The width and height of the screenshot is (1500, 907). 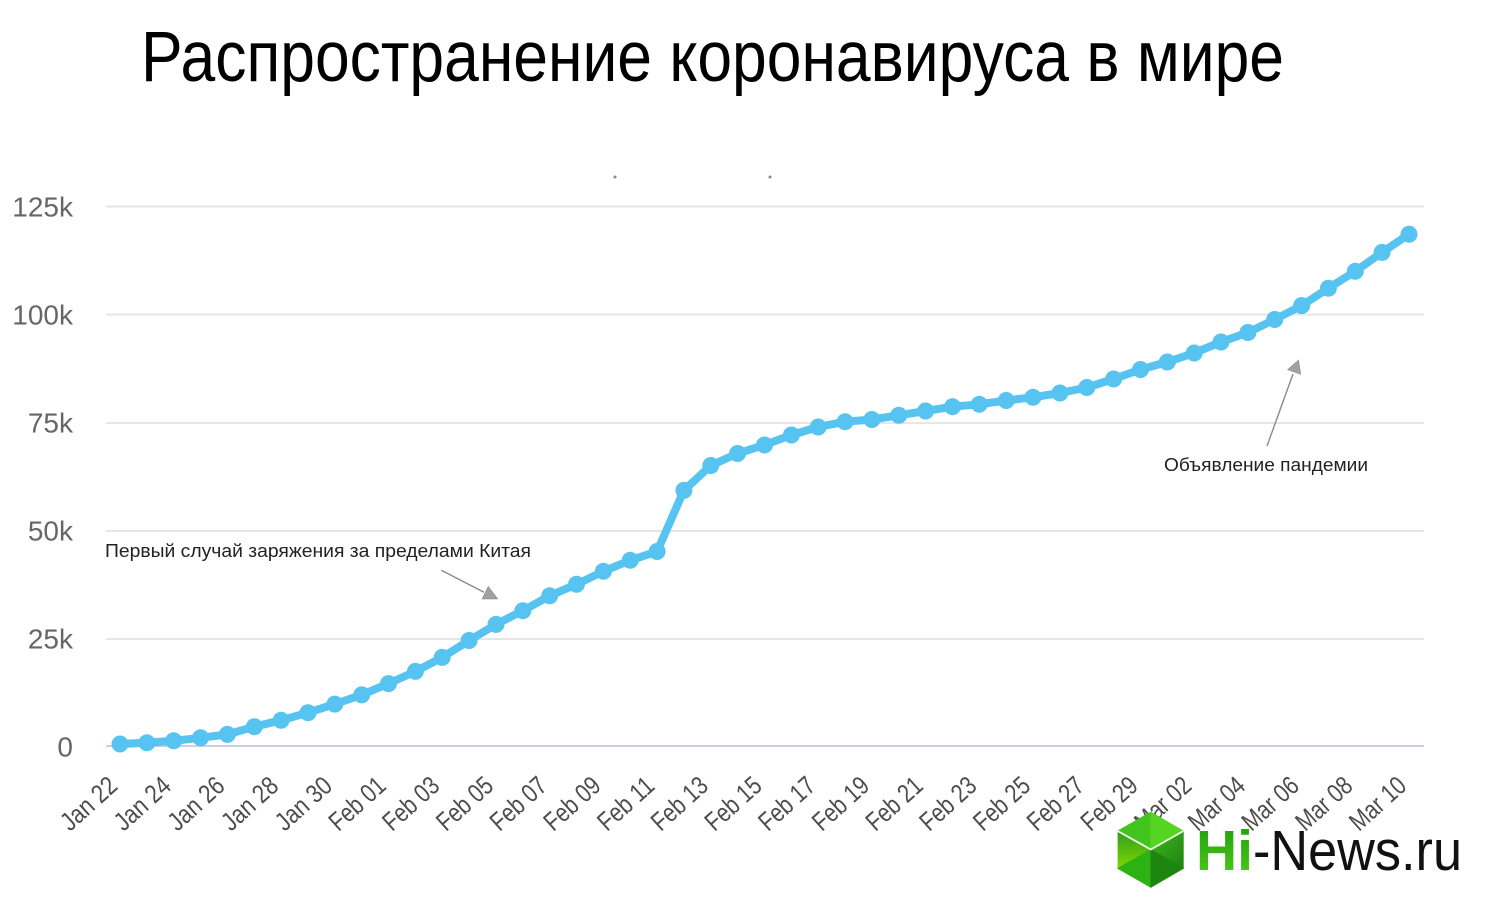 I want to click on svg-text:Распространение коронавируса в: Распространение коронавируса в мире, so click(x=712, y=57).